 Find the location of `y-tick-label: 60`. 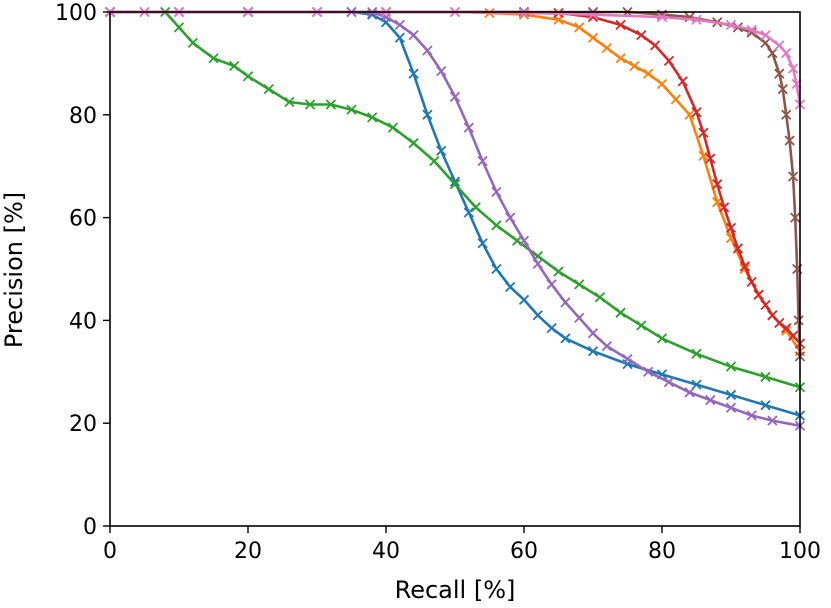

y-tick-label: 60 is located at coordinates (83, 219).